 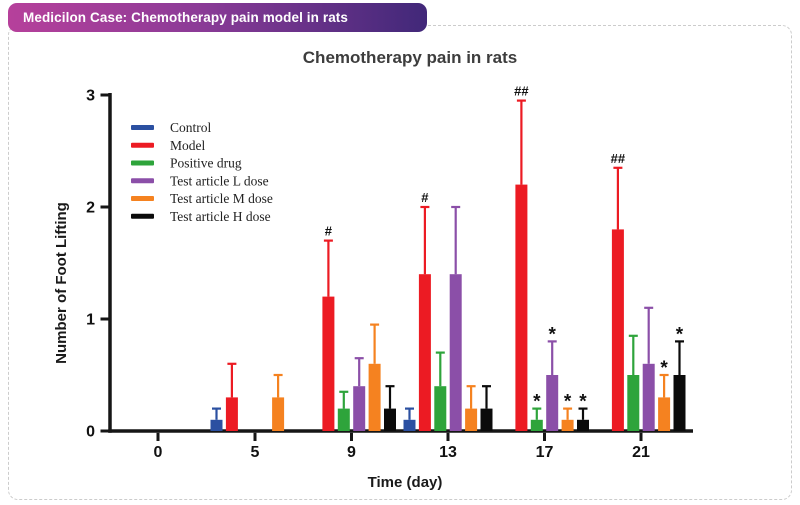 What do you see at coordinates (90, 208) in the screenshot?
I see `y-tick-label: 2` at bounding box center [90, 208].